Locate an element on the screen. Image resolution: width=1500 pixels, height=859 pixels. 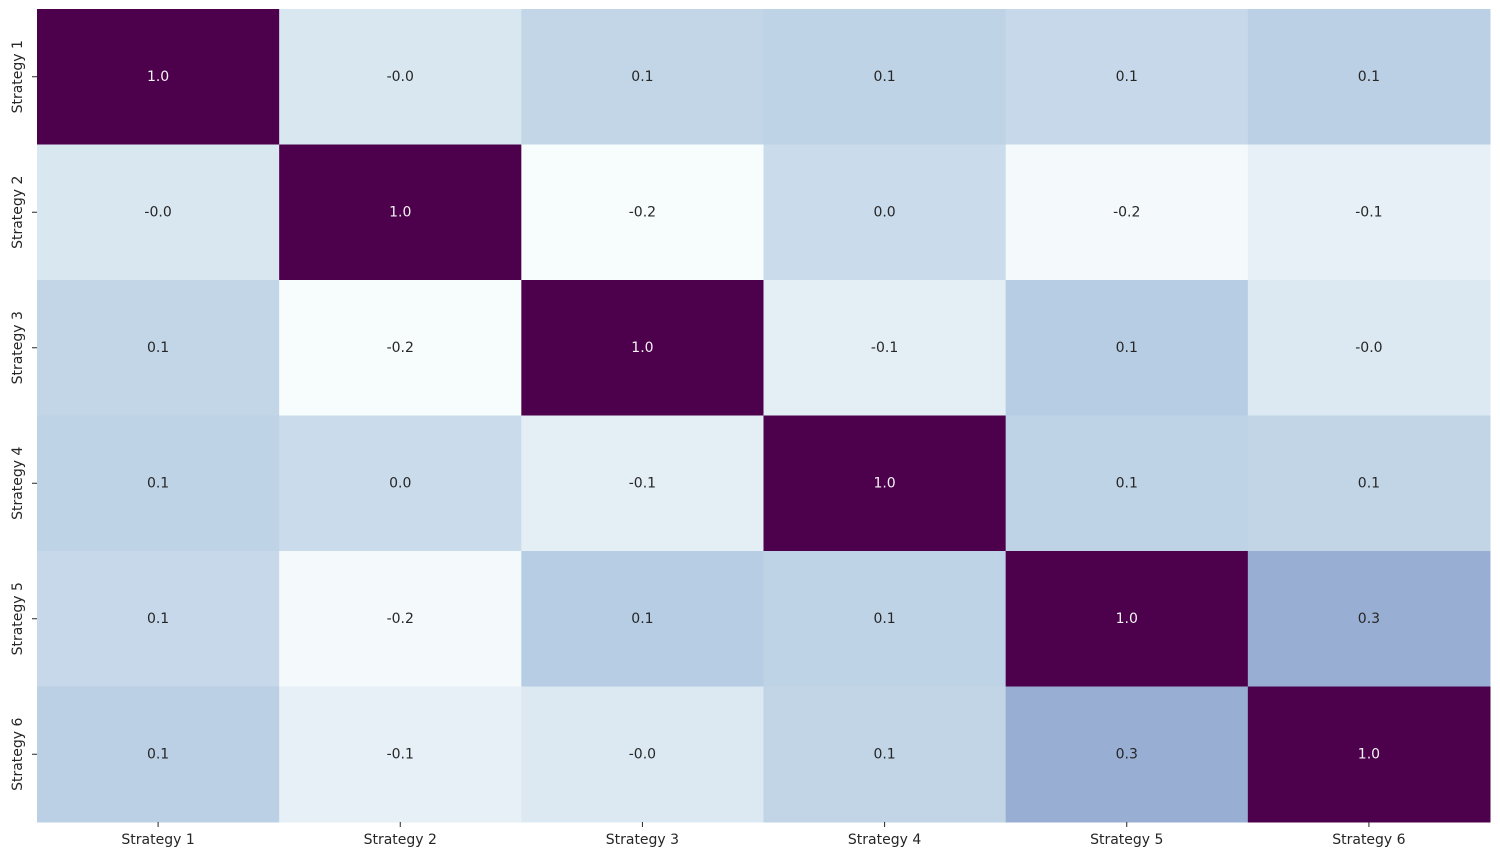
heatmap-cell-r2-c6 is located at coordinates (1369, 212).